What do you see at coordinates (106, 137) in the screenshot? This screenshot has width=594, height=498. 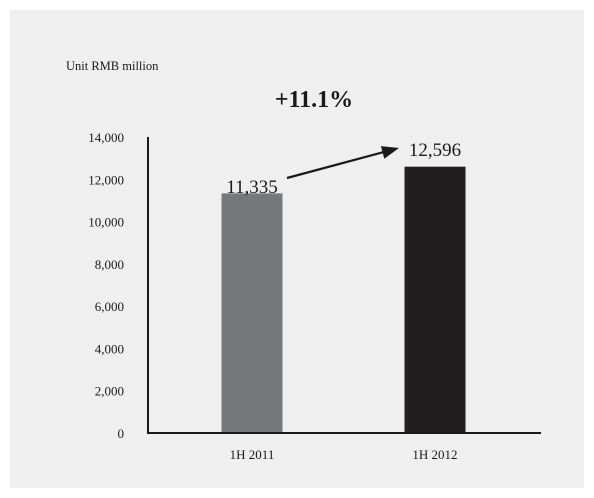 I see `y-tick-label: 14,000` at bounding box center [106, 137].